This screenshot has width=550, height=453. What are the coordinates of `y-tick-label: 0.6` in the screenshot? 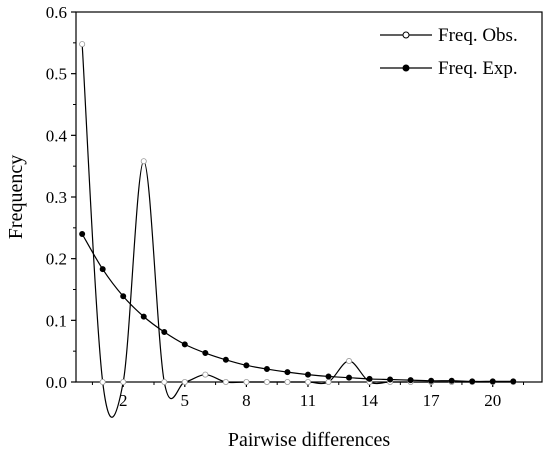 It's located at (56, 12).